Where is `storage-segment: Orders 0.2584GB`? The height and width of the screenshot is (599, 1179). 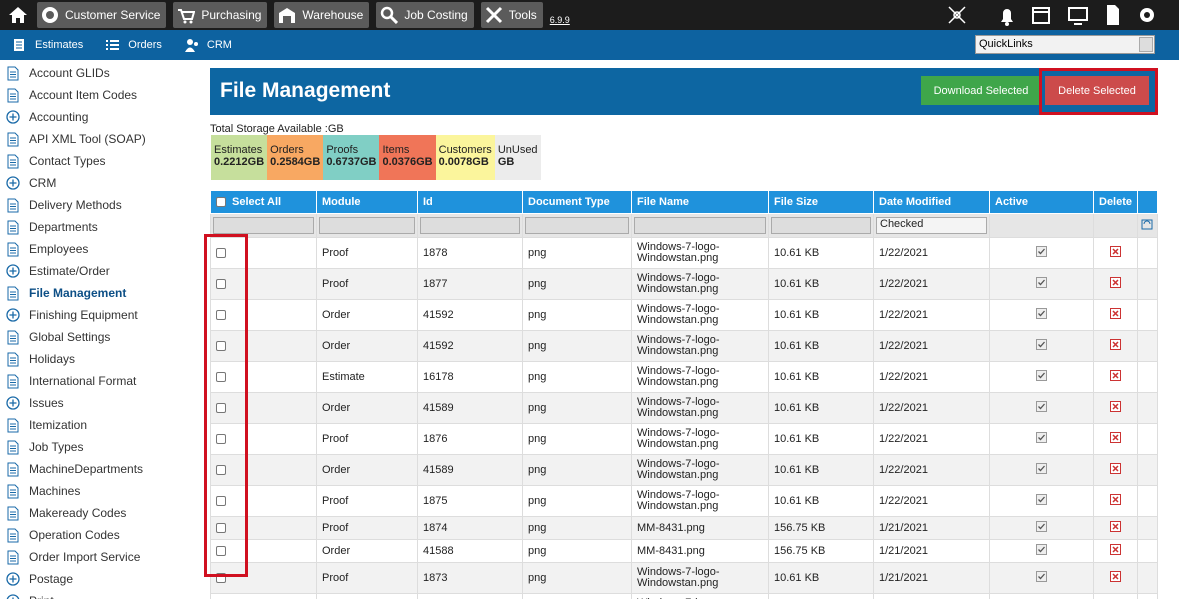 storage-segment: Orders 0.2584GB is located at coordinates (295, 157).